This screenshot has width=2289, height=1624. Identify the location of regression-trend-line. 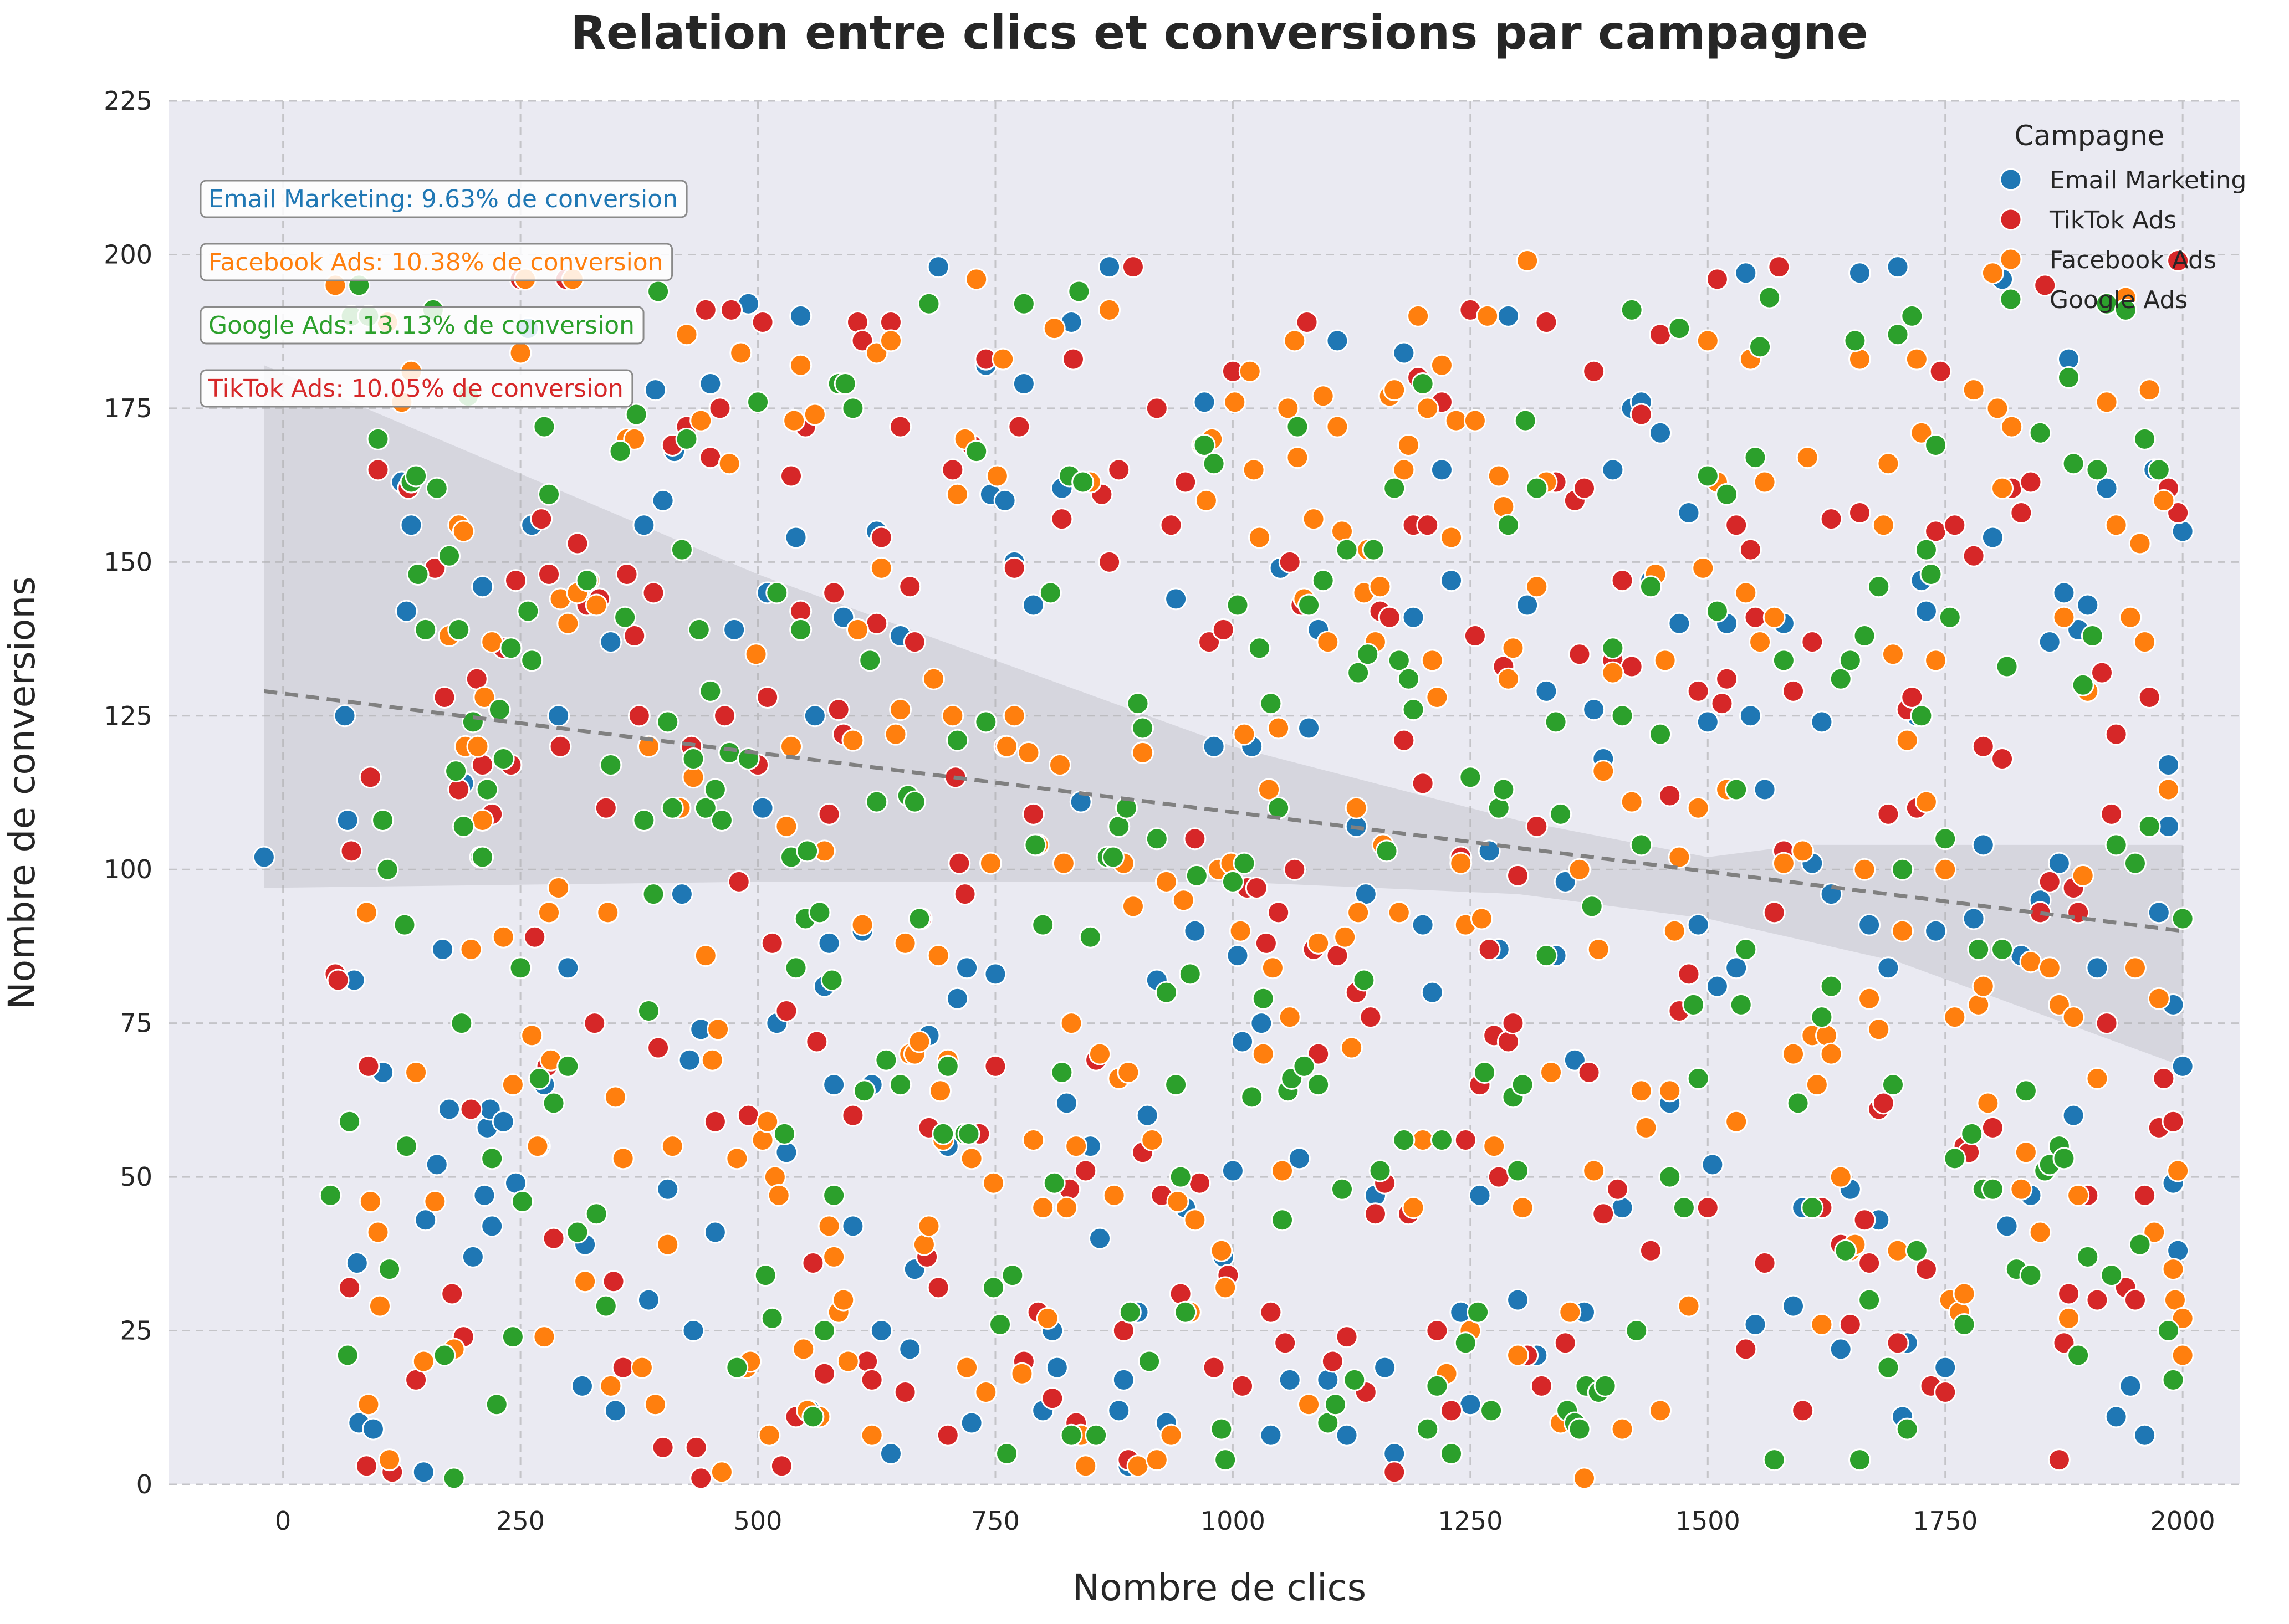
(1223, 811).